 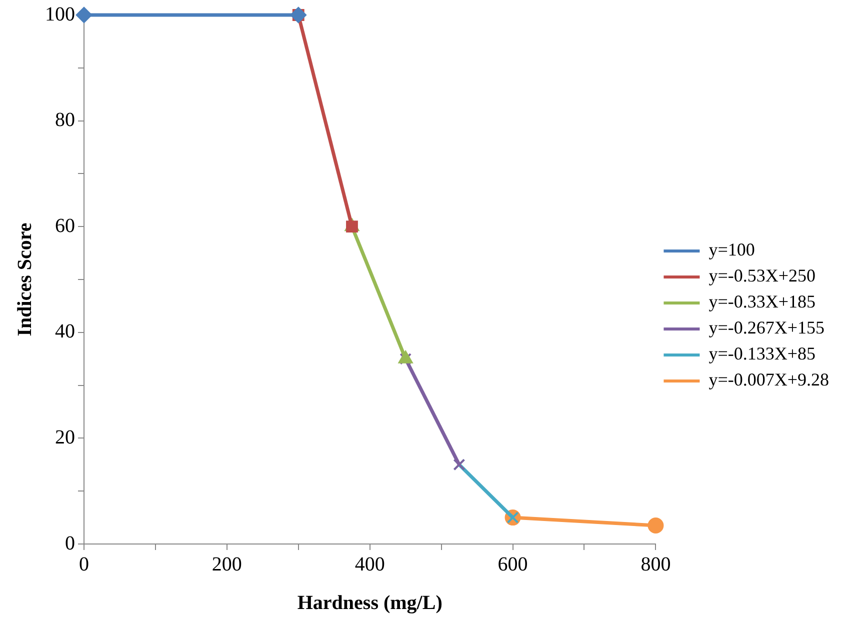 What do you see at coordinates (762, 276) in the screenshot?
I see `legend-label: y=-0.53X+250` at bounding box center [762, 276].